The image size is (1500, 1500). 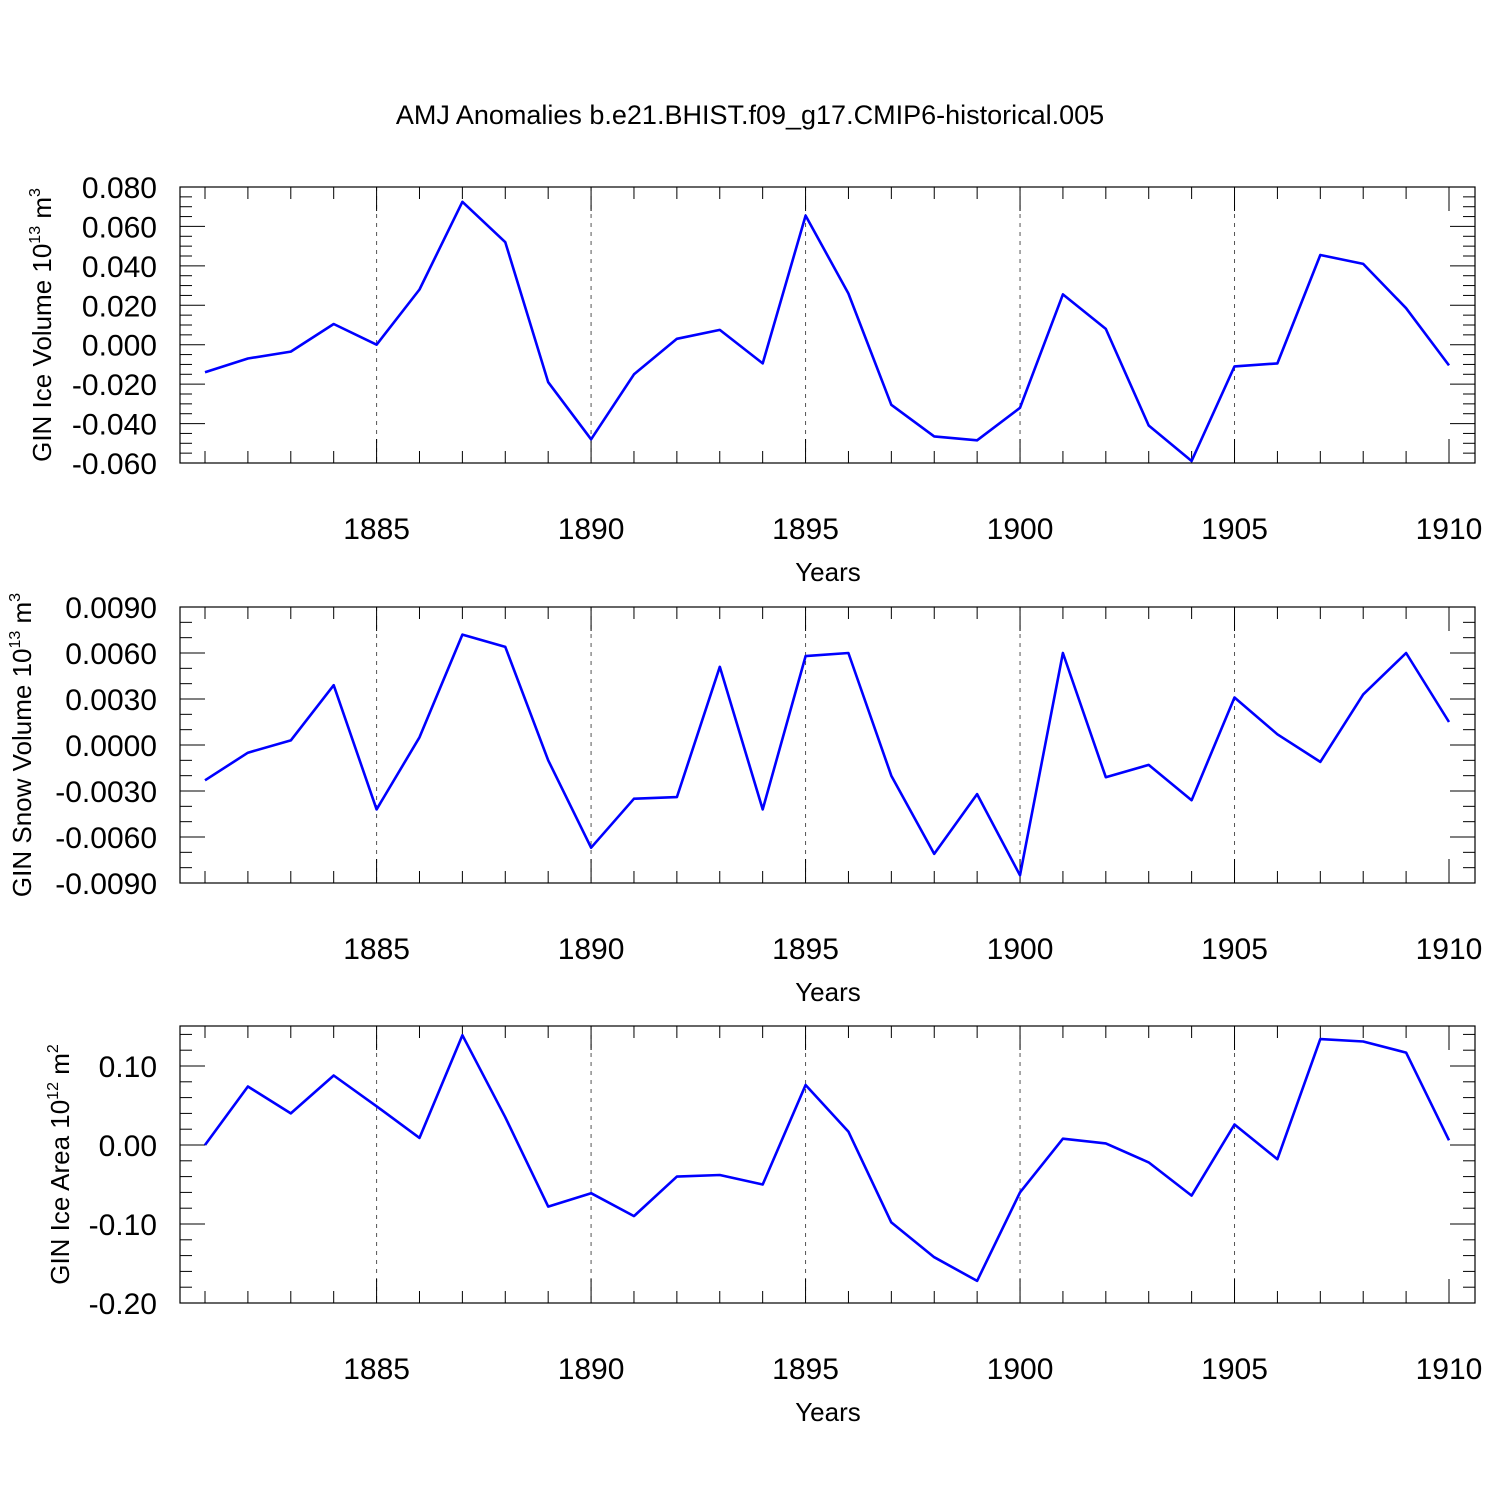 What do you see at coordinates (114, 425) in the screenshot?
I see `y-tick-label: -0.040` at bounding box center [114, 425].